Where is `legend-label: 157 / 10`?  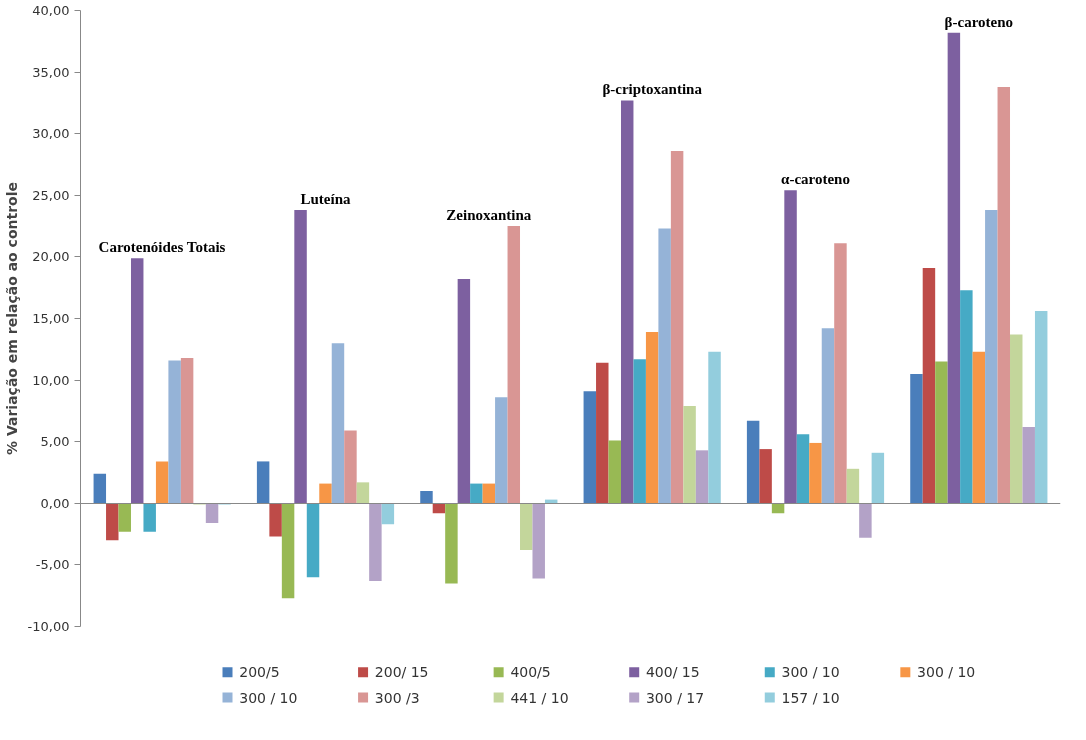
legend-label: 157 / 10 is located at coordinates (810, 697).